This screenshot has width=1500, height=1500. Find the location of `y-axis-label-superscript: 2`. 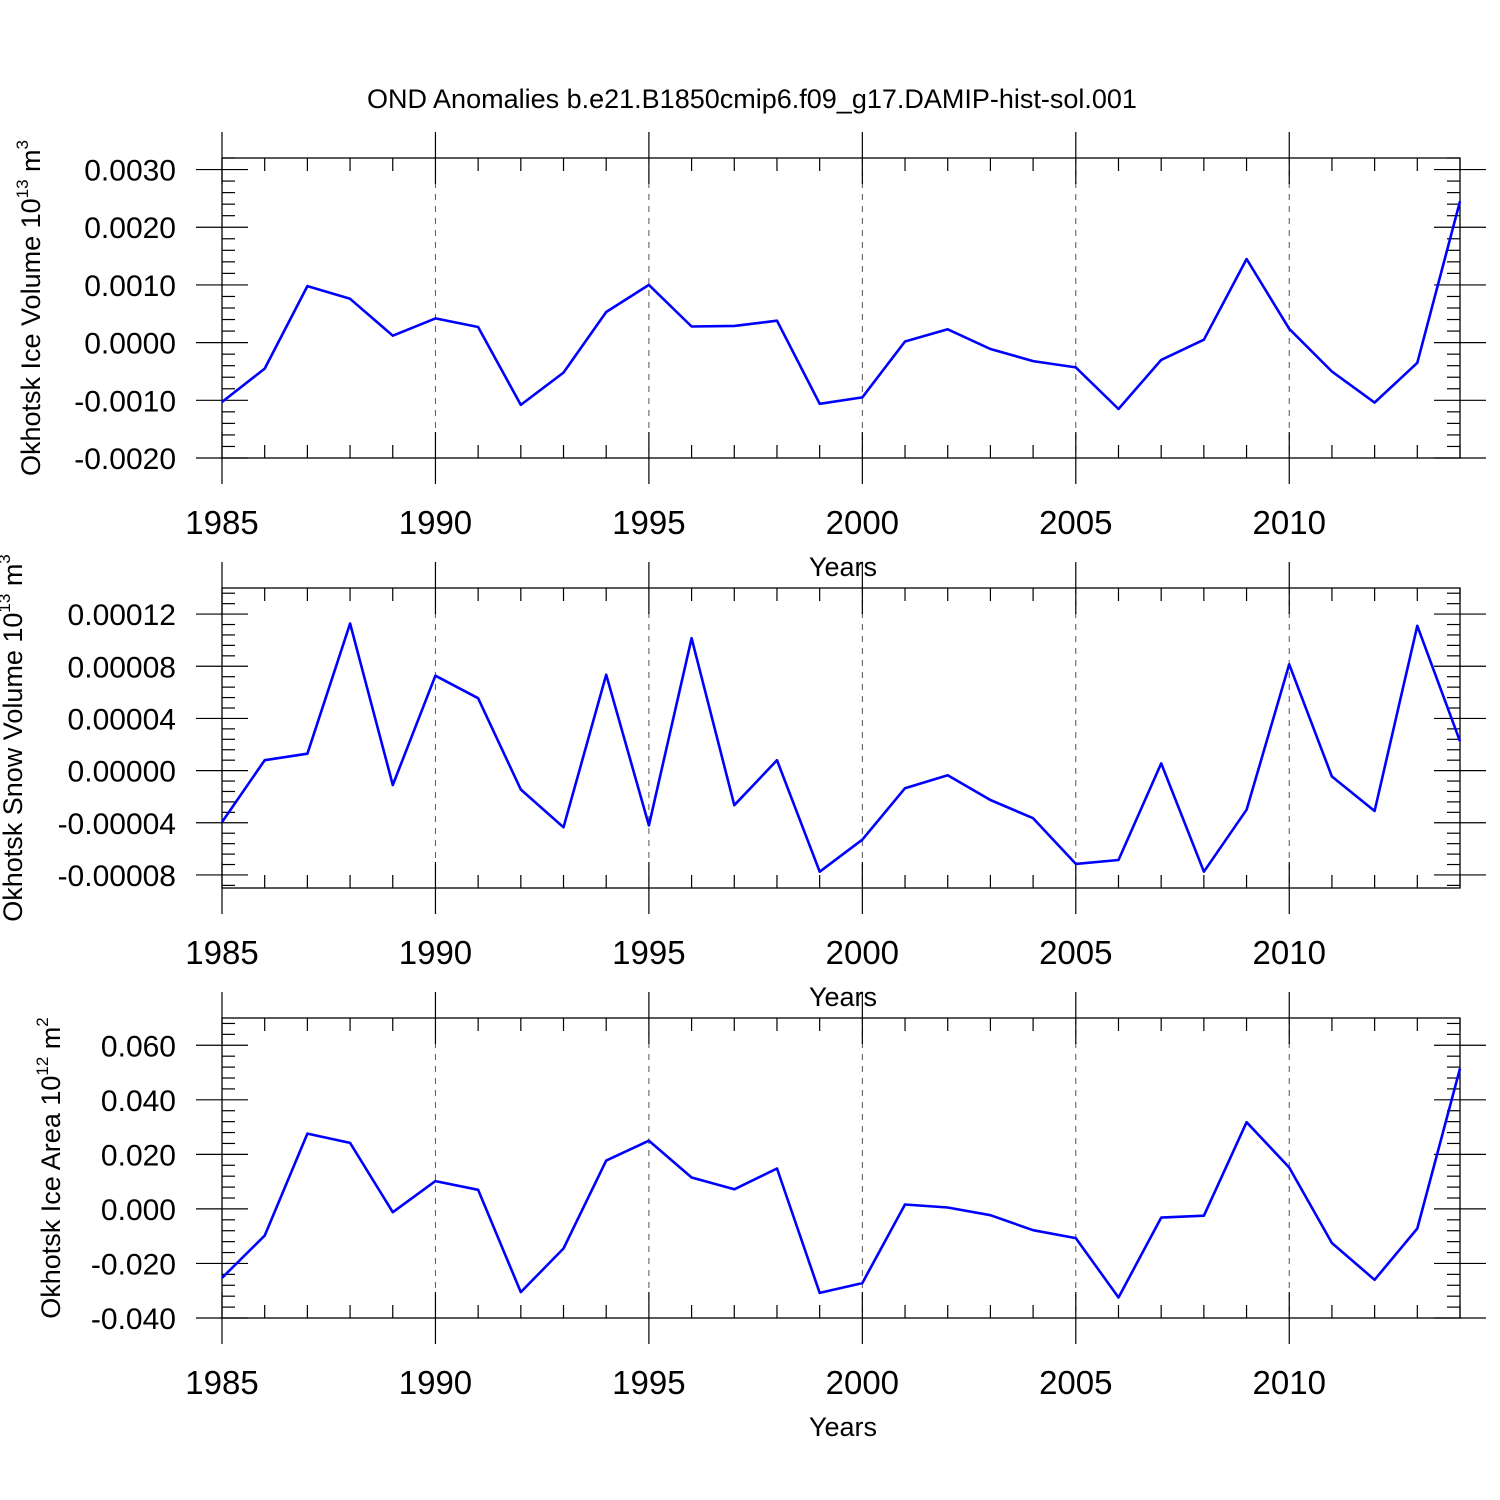

y-axis-label-superscript: 2 is located at coordinates (42, 1021).